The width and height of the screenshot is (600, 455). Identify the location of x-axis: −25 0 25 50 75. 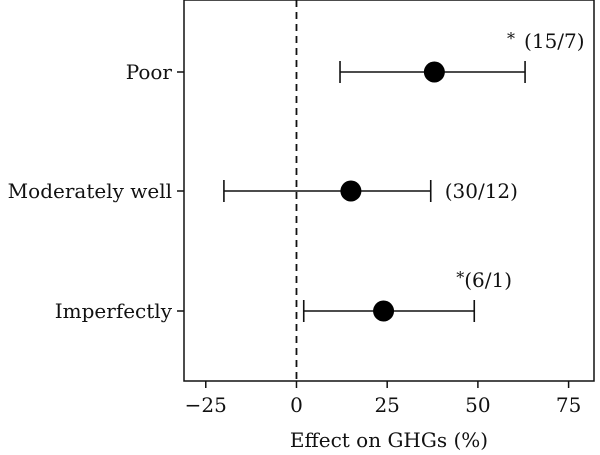
(383, 399).